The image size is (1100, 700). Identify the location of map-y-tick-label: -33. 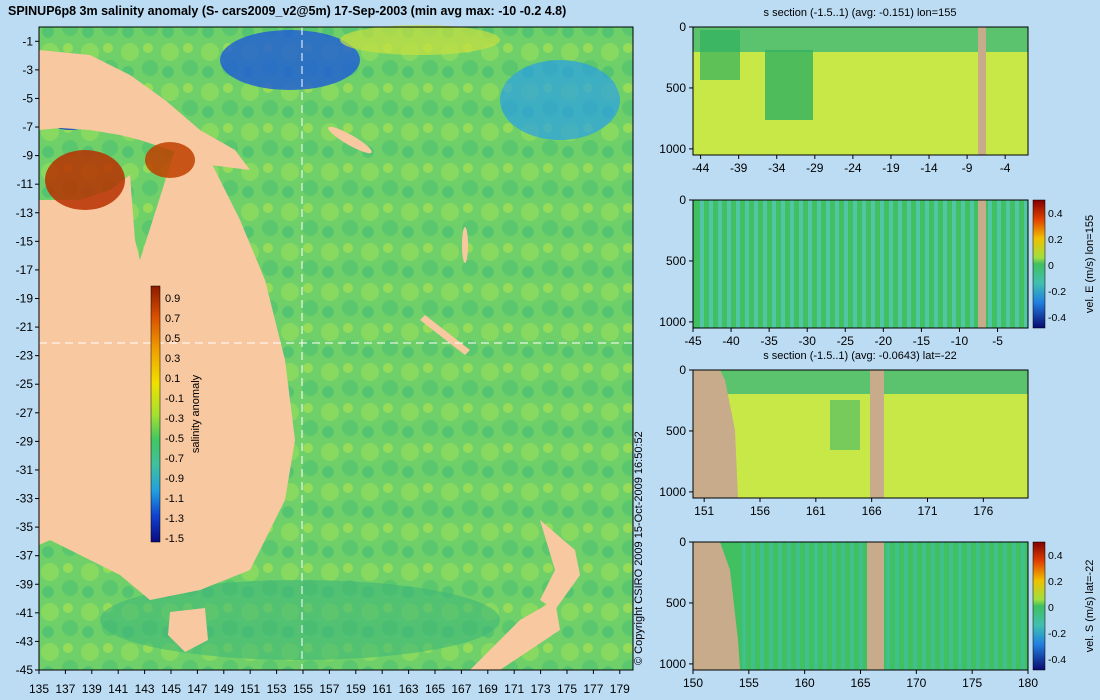
(25, 499).